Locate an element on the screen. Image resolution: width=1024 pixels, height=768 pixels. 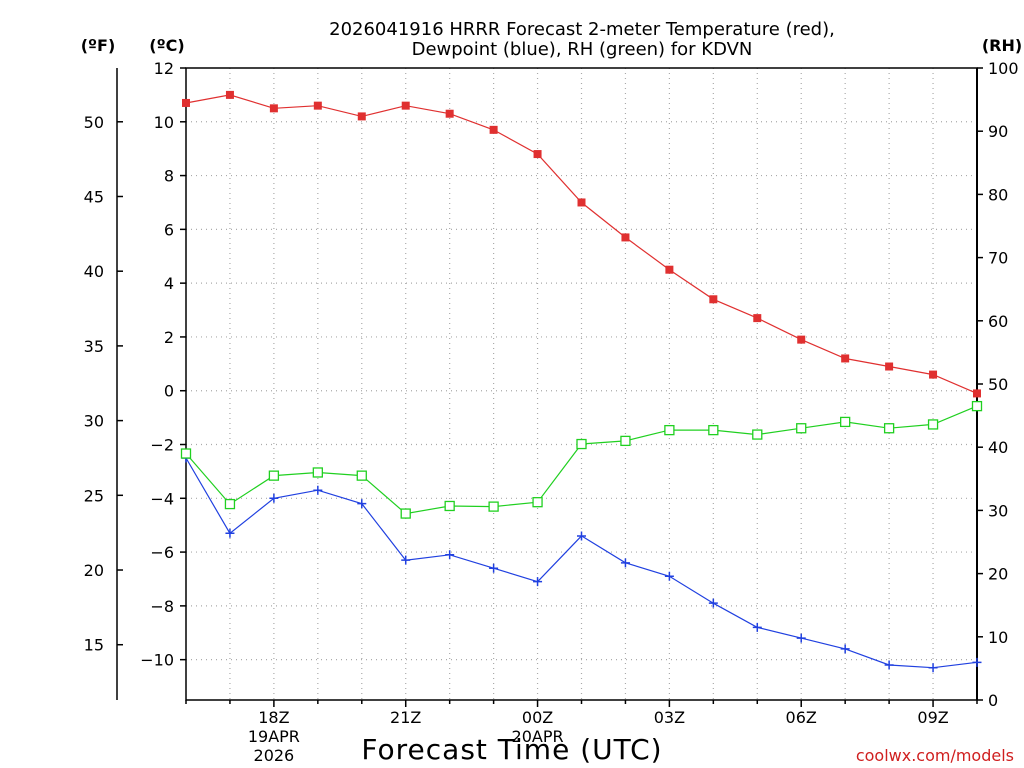
watermark: coolwx.com/models is located at coordinates (935, 755).